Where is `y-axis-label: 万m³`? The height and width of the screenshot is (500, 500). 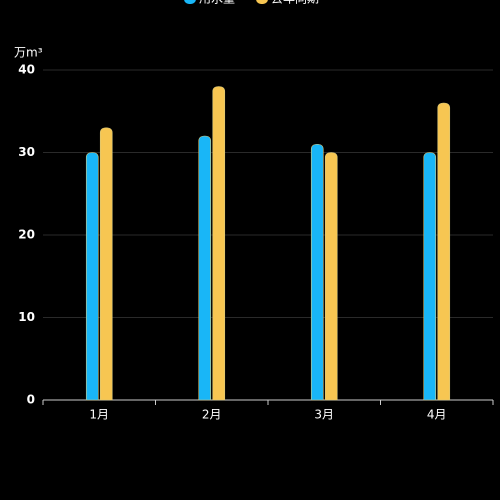 y-axis-label: 万m³ is located at coordinates (28, 53).